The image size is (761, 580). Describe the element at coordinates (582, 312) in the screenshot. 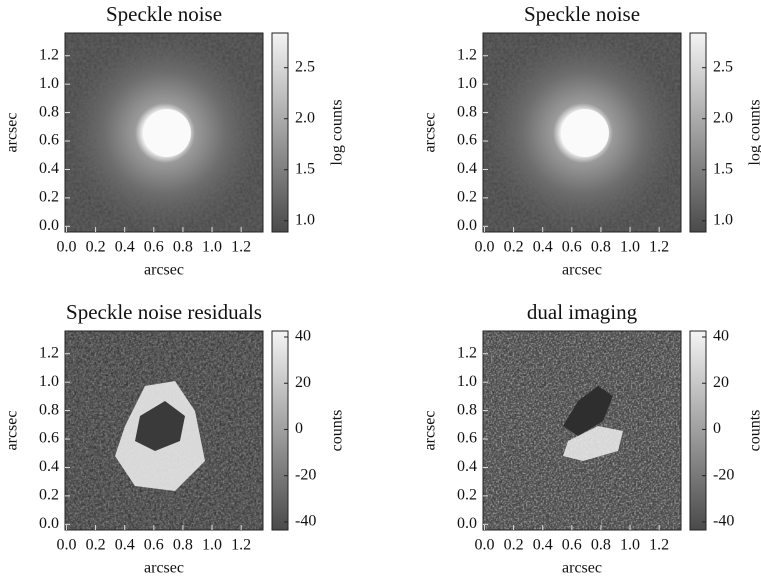

I see `panel-title: dual imaging` at that location.